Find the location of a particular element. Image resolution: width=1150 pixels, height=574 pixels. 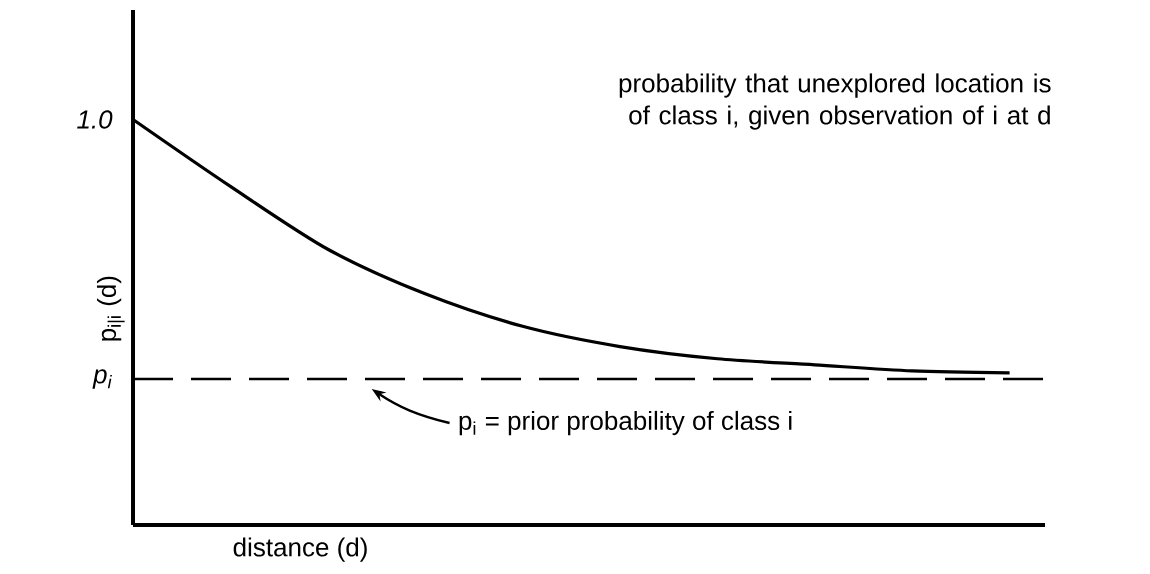

y-axis-title: p$_{i|i}$ (d) is located at coordinates (110, 308).